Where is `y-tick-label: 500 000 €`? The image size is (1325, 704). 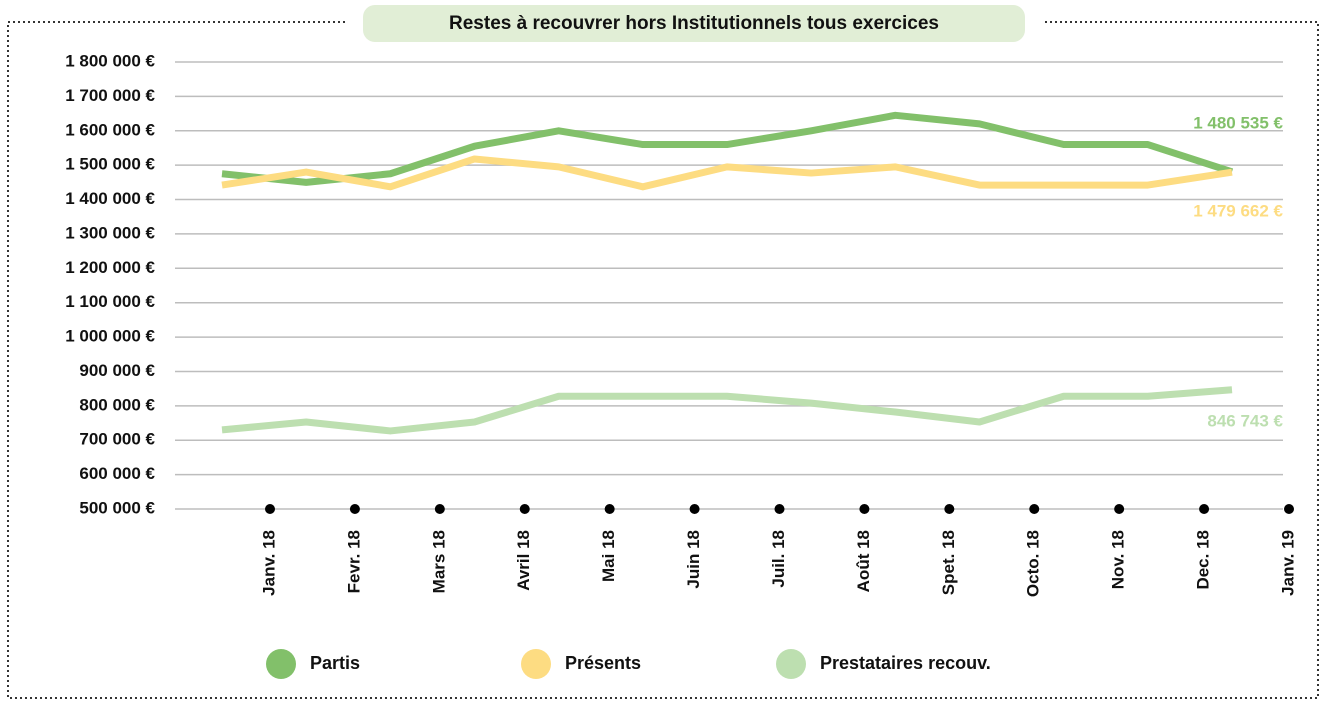 y-tick-label: 500 000 € is located at coordinates (117, 507).